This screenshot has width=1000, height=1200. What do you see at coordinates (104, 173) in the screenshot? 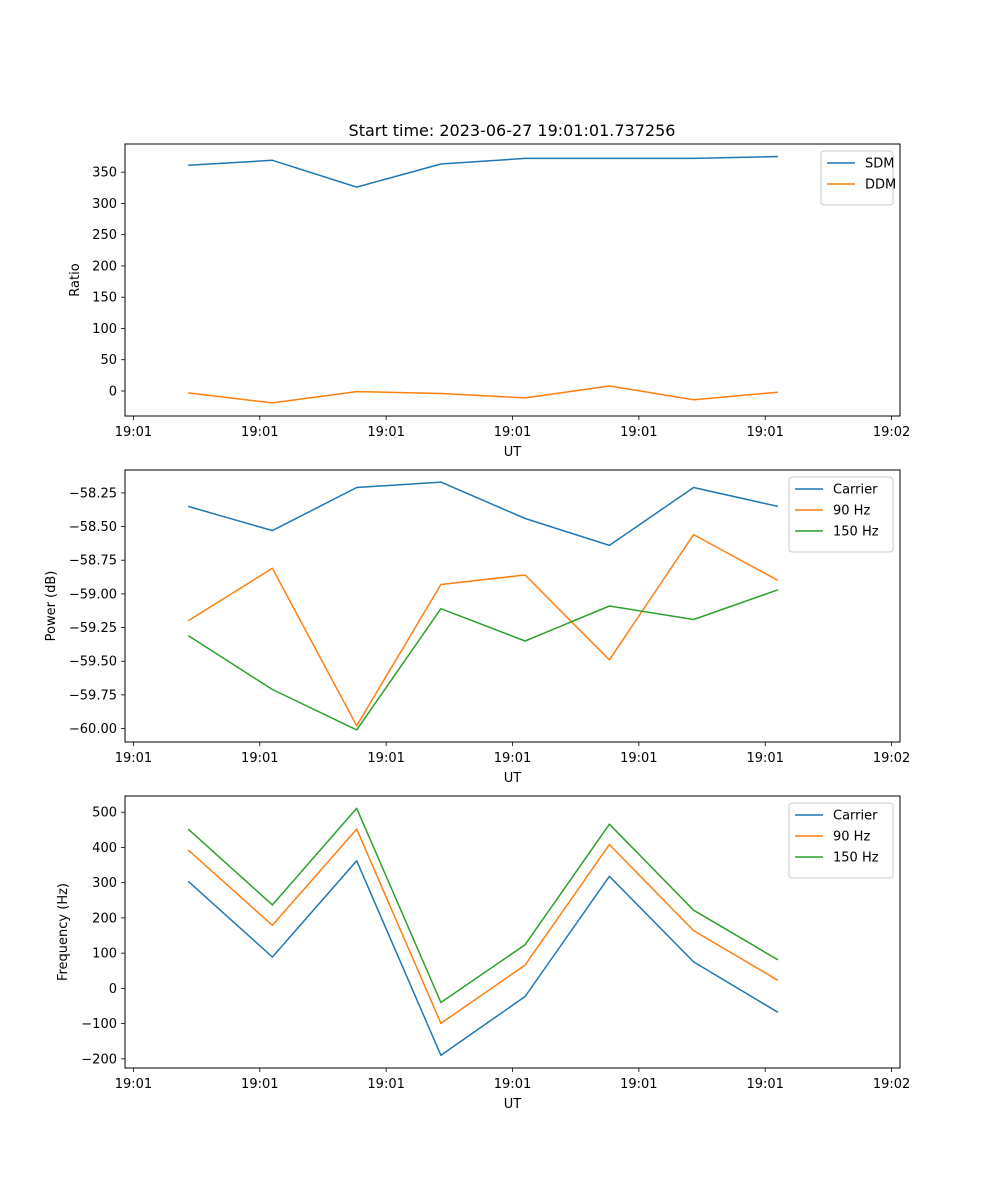
I see `y-tick-label: 350` at bounding box center [104, 173].